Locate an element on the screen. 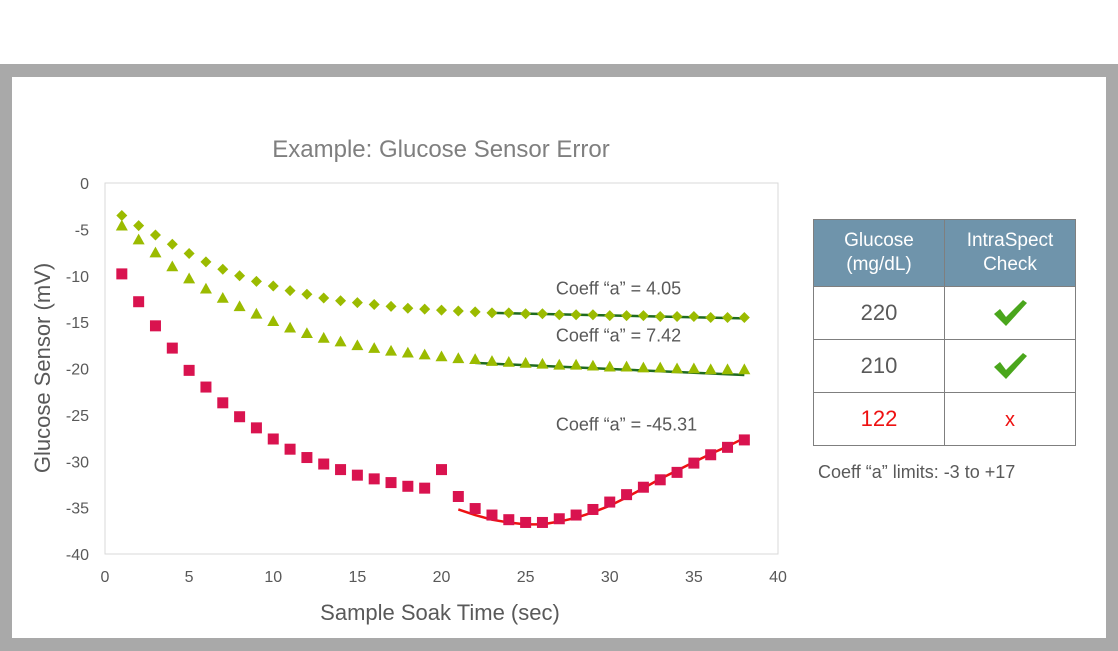  x-tick-label: 10 is located at coordinates (273, 577).